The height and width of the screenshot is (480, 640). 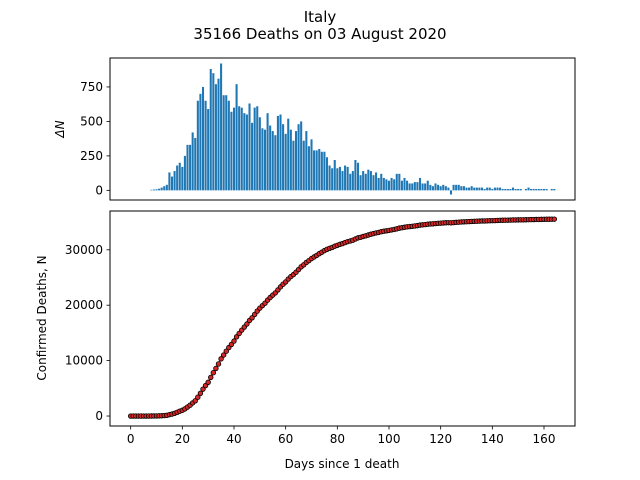 What do you see at coordinates (84, 305) in the screenshot?
I see `cumulative-y-tick-label: 20000` at bounding box center [84, 305].